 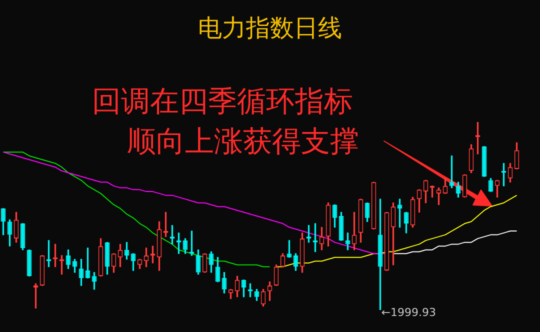 I want to click on annotation: 顺向上涨获得支撑, so click(x=243, y=141).